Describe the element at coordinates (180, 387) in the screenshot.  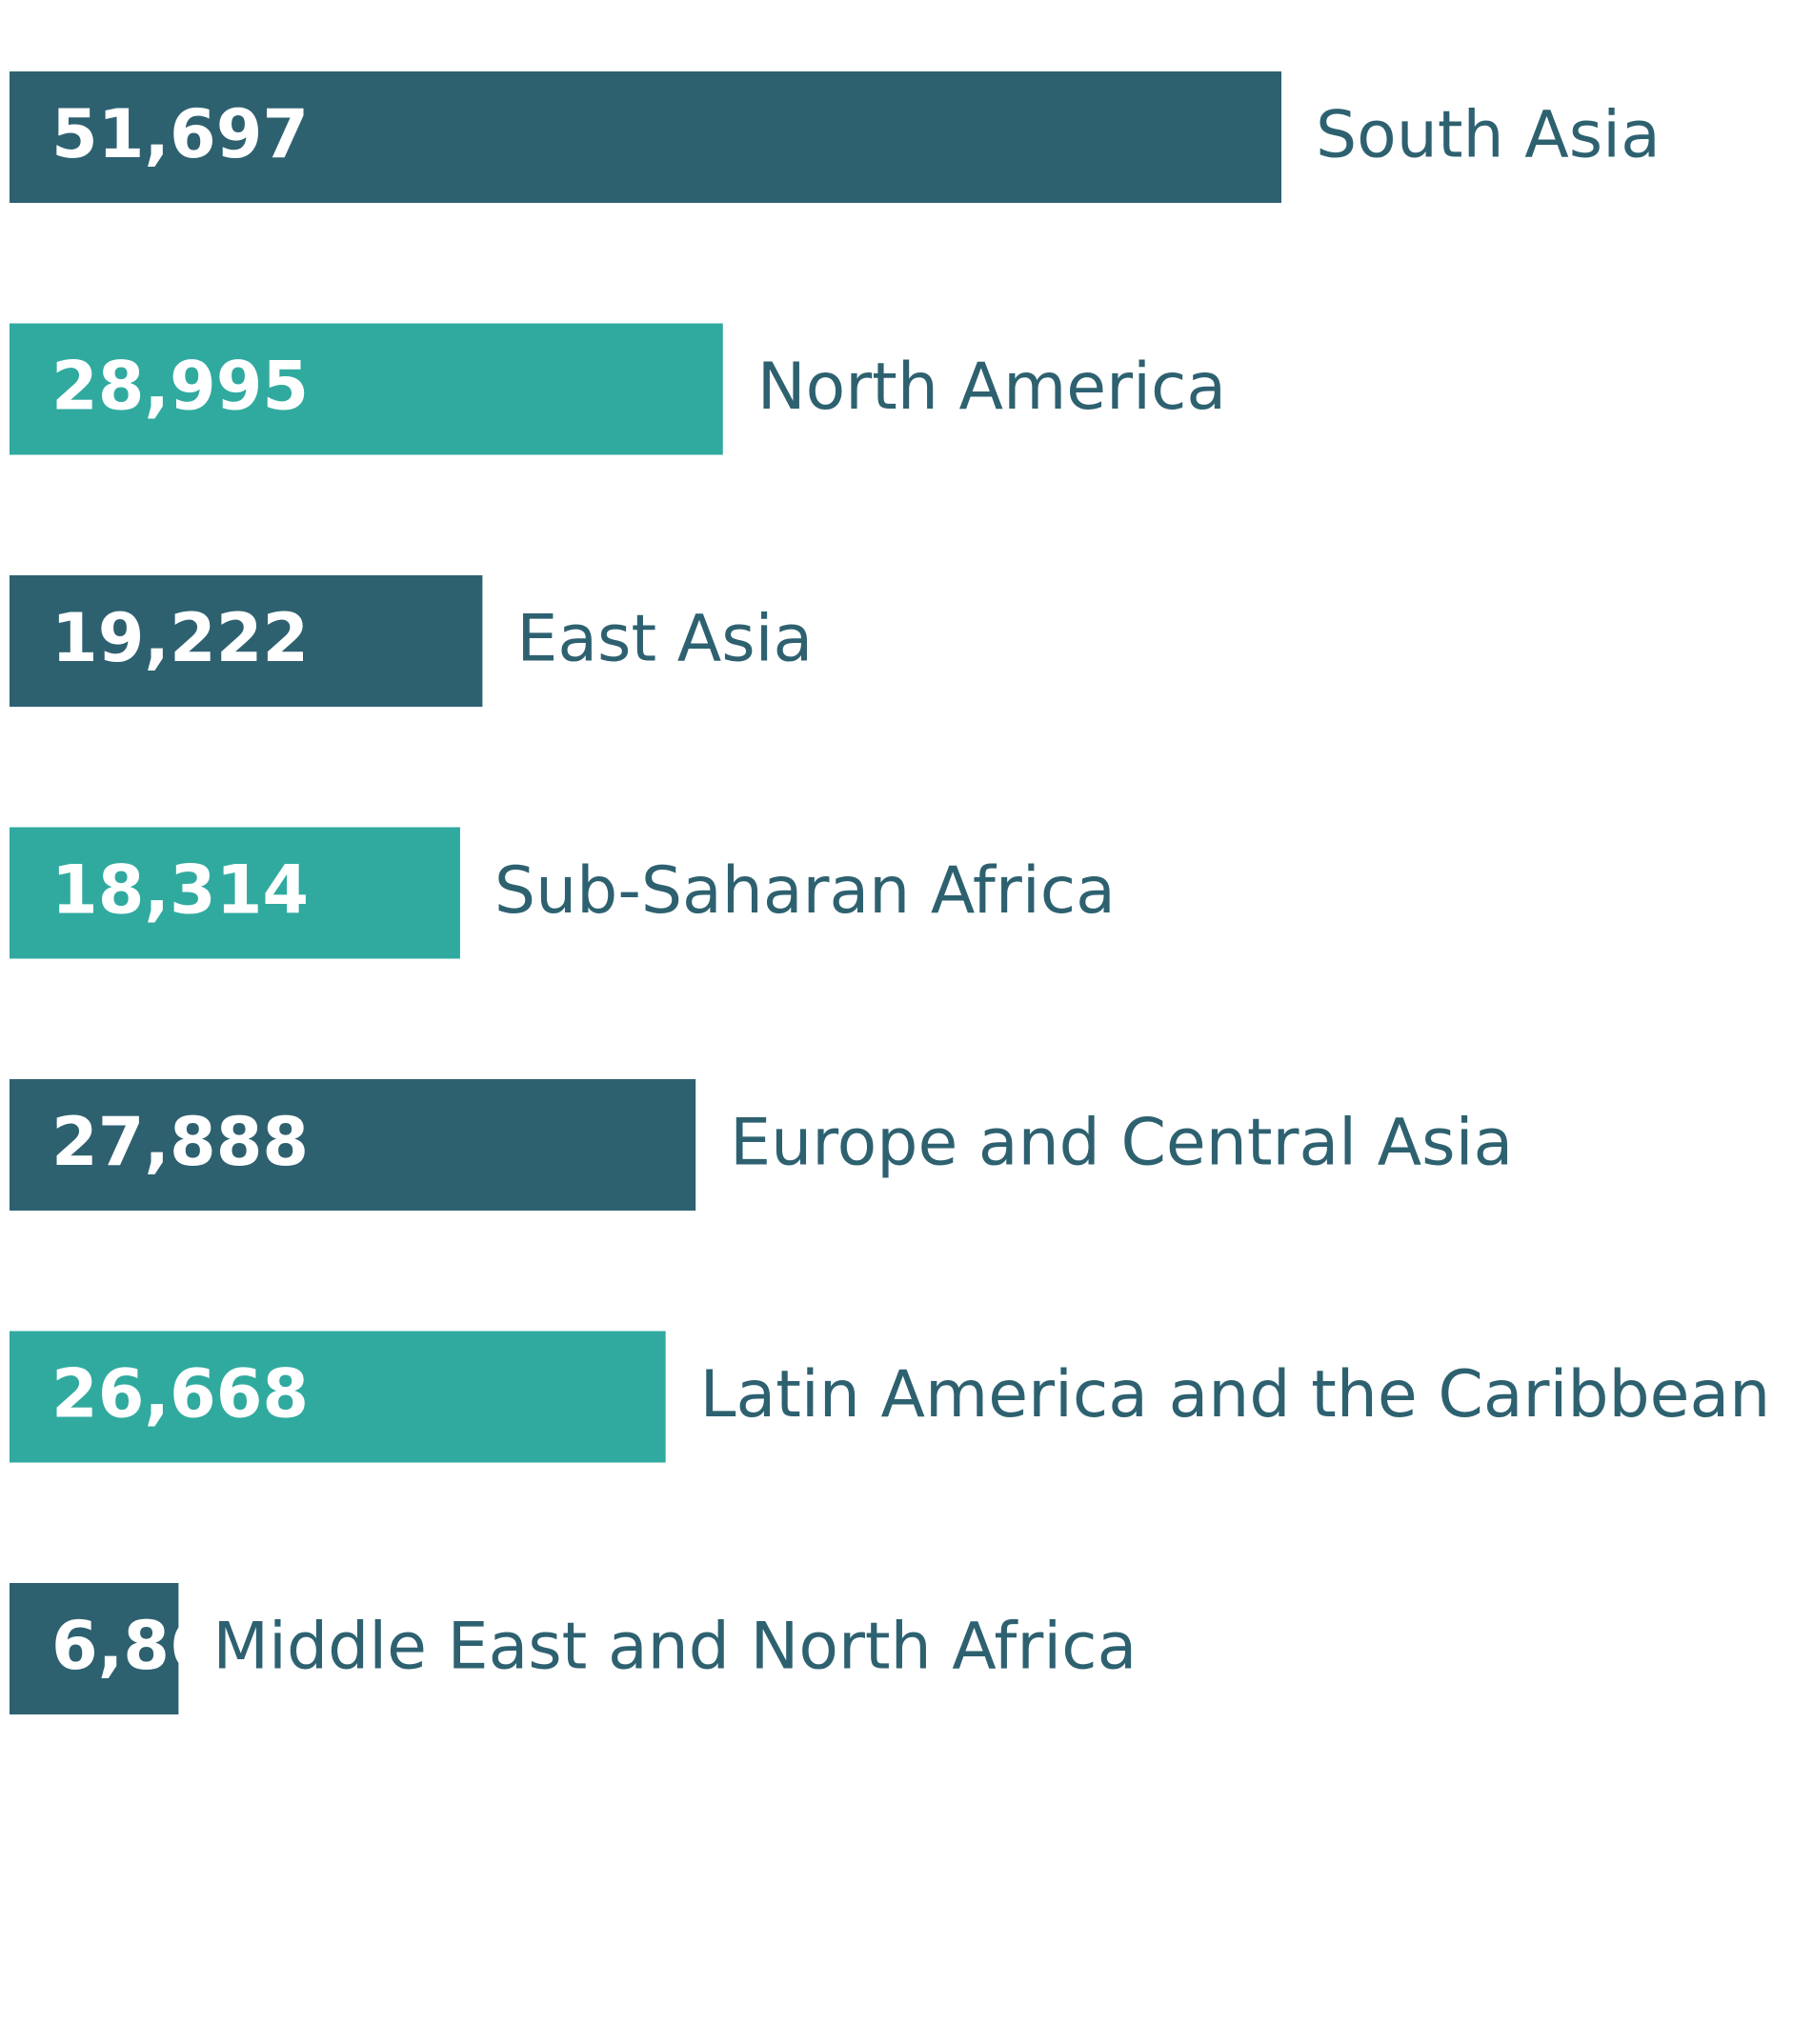
I see `value-label: 28,995` at that location.